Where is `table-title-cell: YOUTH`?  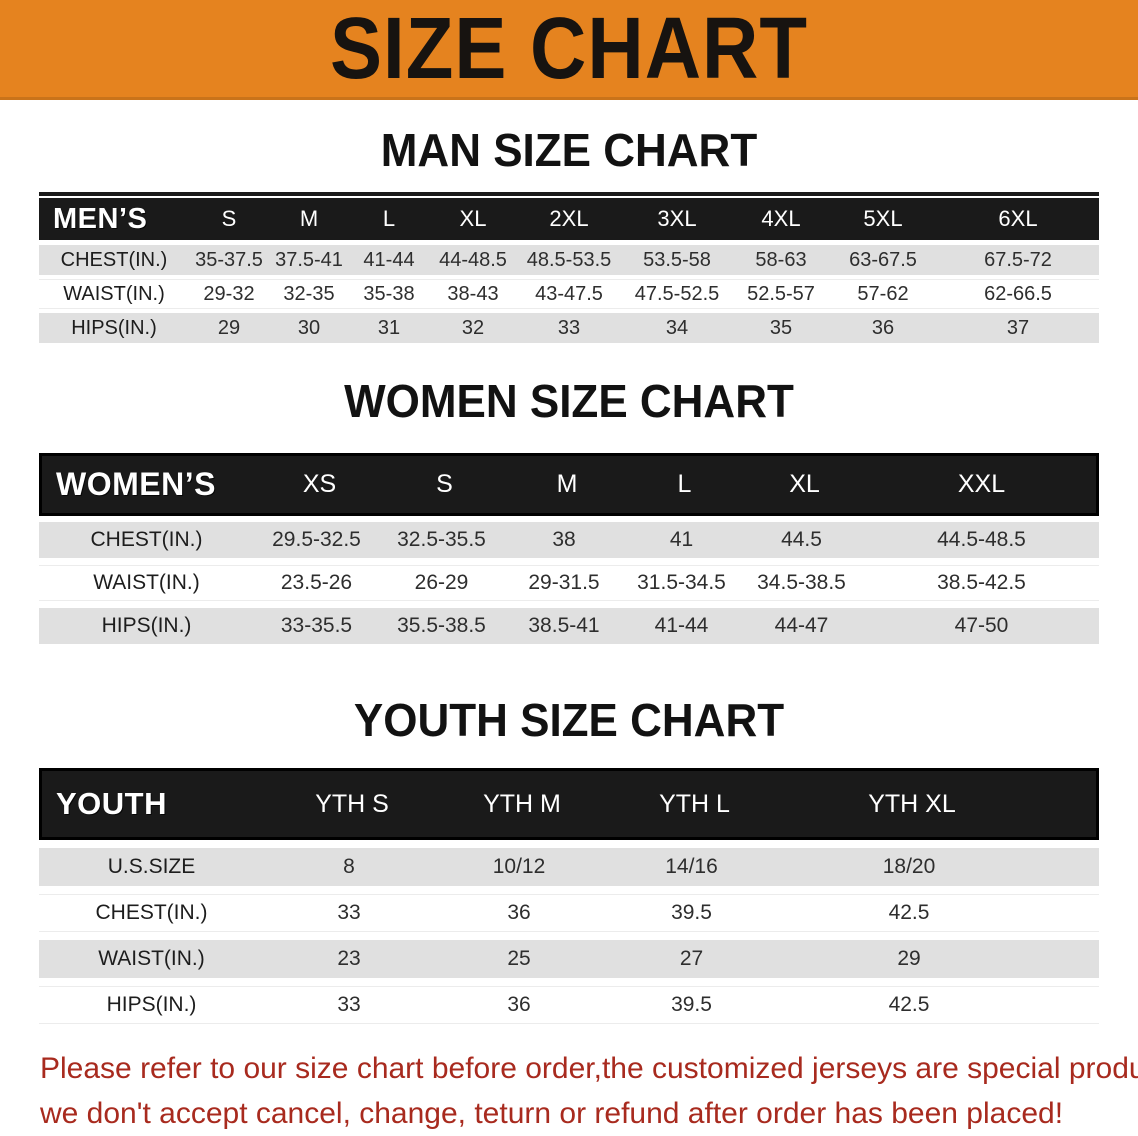 table-title-cell: YOUTH is located at coordinates (111, 803).